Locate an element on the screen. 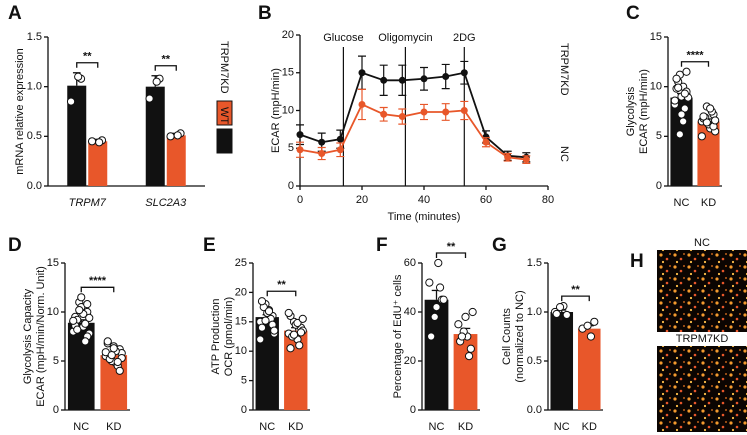  y-axis-label: mRNA relative expression is located at coordinates (20, 111).